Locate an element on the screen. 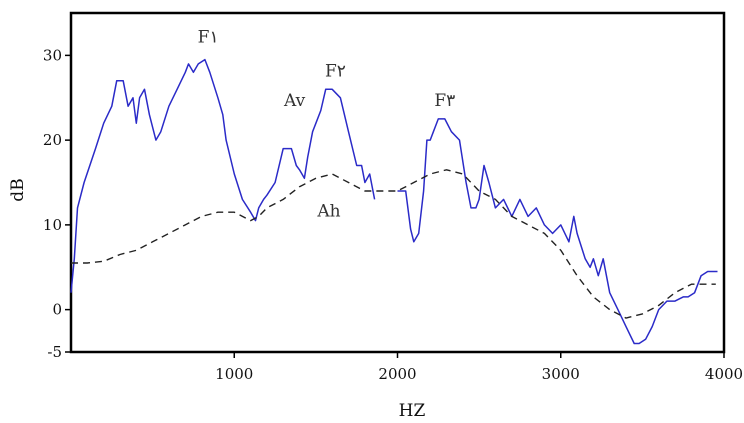  y-tick-label: -5 is located at coordinates (54, 352).